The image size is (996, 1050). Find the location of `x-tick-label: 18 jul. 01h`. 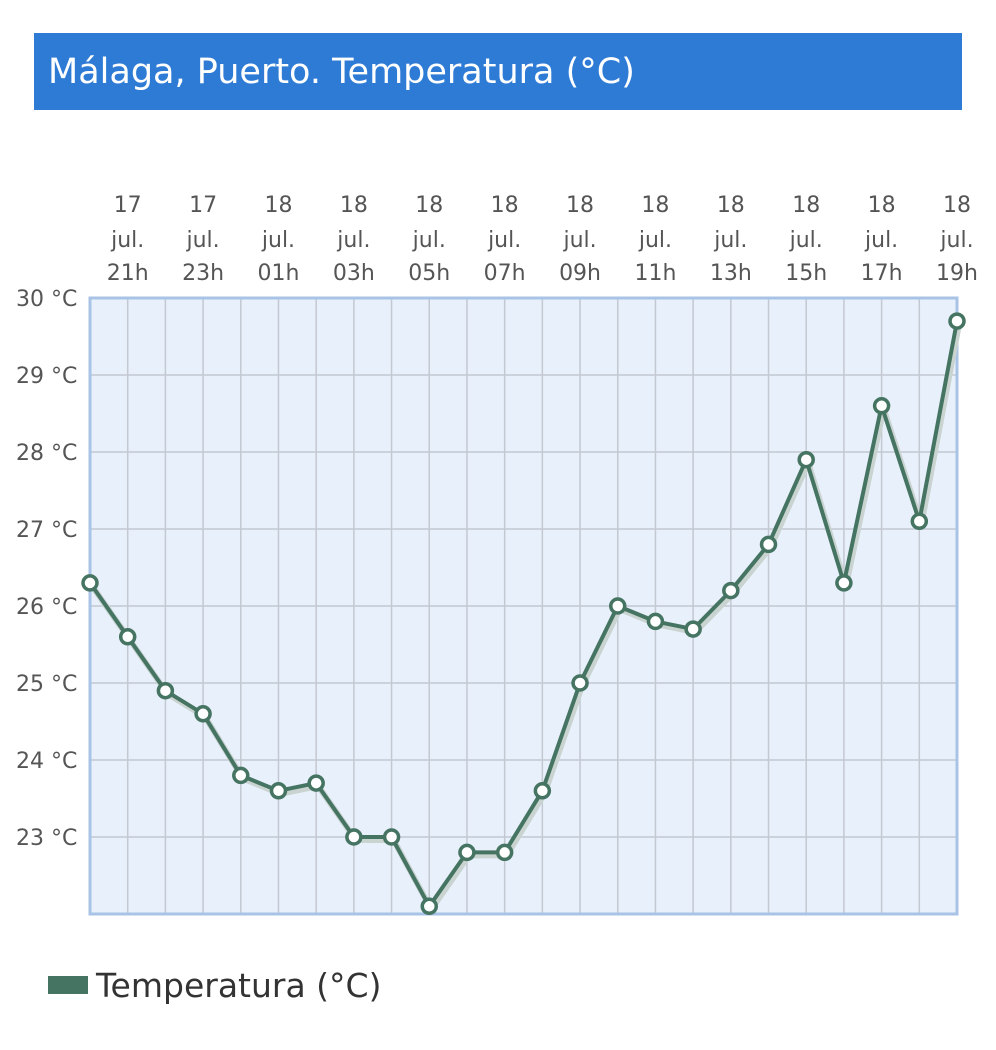

x-tick-label: 18 jul. 01h is located at coordinates (279, 239).